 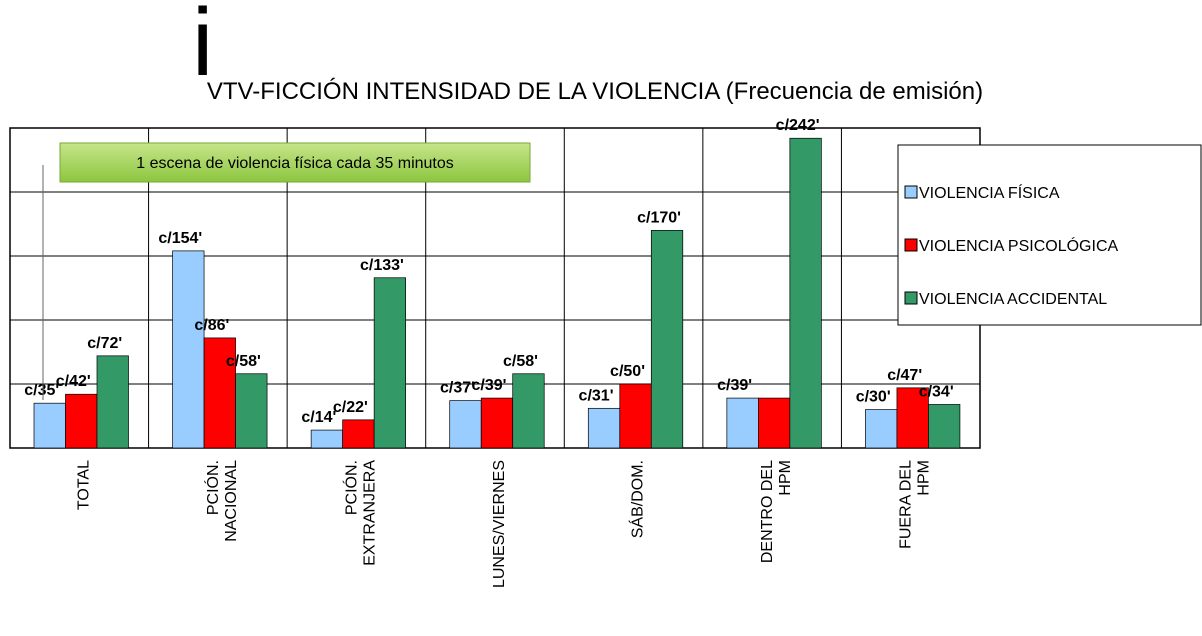 I want to click on annotation-box, so click(x=295, y=162).